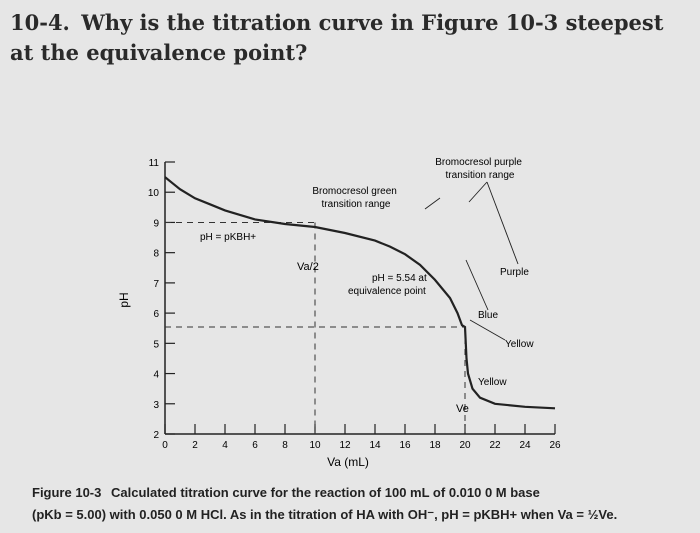  What do you see at coordinates (345, 445) in the screenshot?
I see `x-tick-label: 12` at bounding box center [345, 445].